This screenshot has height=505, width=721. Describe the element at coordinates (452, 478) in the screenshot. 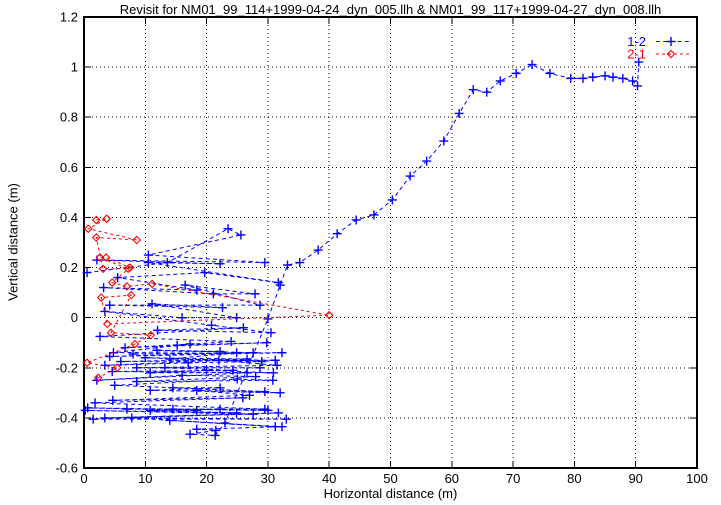

I see `x-tick-label: 60` at that location.